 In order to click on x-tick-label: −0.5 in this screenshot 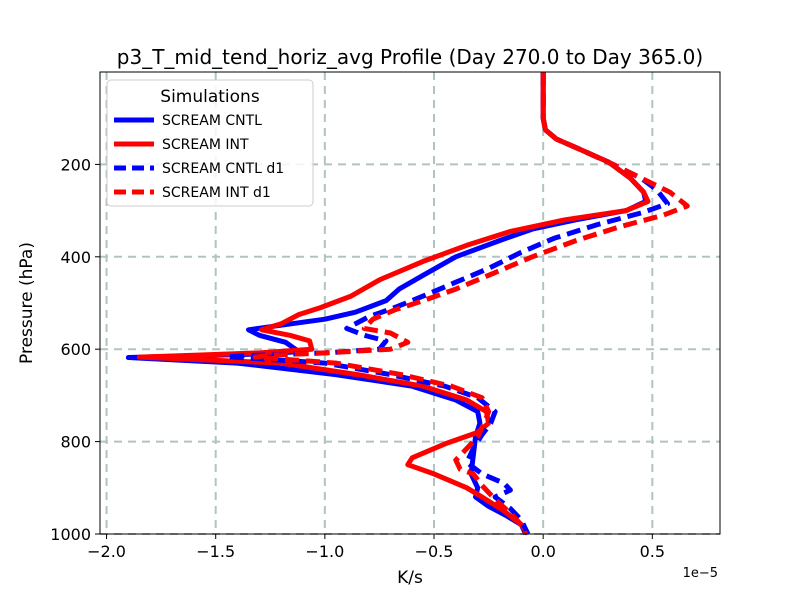, I will do `click(434, 551)`.